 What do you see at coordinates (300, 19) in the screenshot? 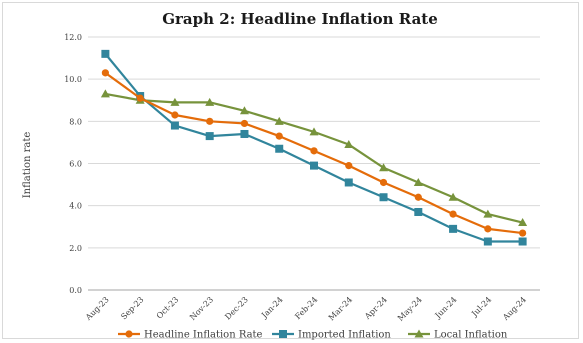
I see `chart-title: Graph 2: Headline Inflation Rate` at bounding box center [300, 19].